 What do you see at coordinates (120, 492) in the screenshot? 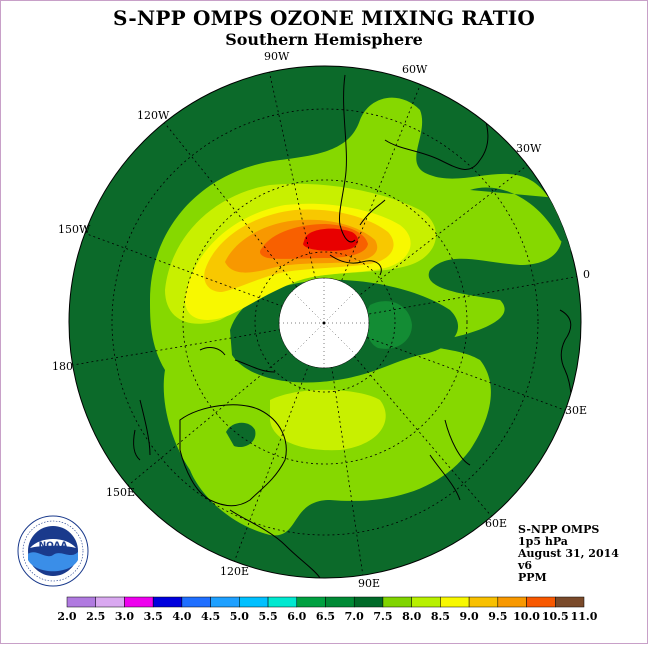
I see `lon-label-150e: 150E` at bounding box center [120, 492].